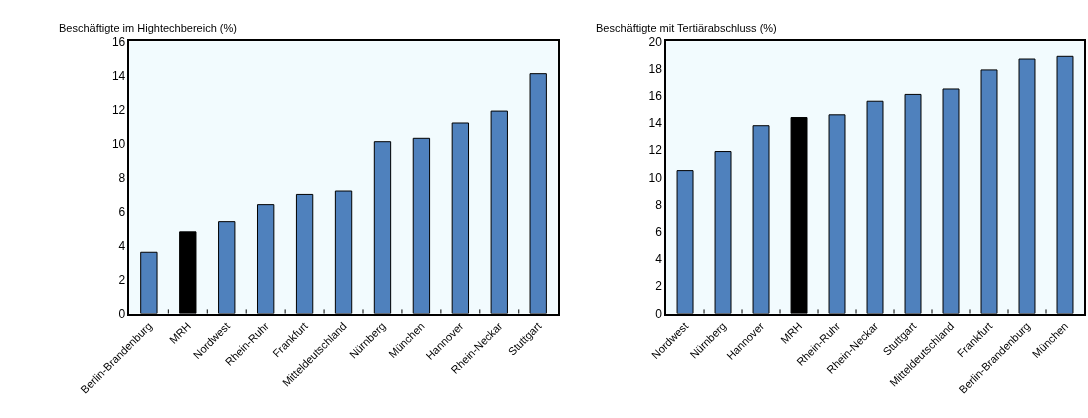 This screenshot has height=418, width=1088. Describe the element at coordinates (655, 68) in the screenshot. I see `y-tick-label: 18` at that location.